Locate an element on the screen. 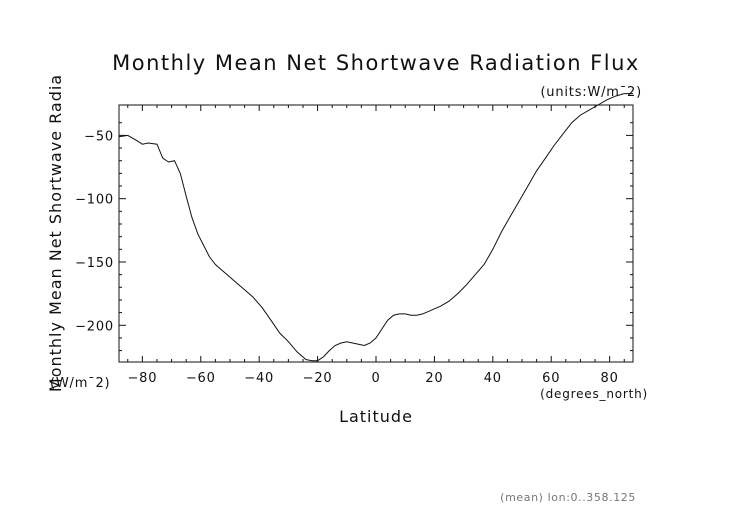 The image size is (752, 532). y-axis-units: (W/m¯2) is located at coordinates (80, 383).